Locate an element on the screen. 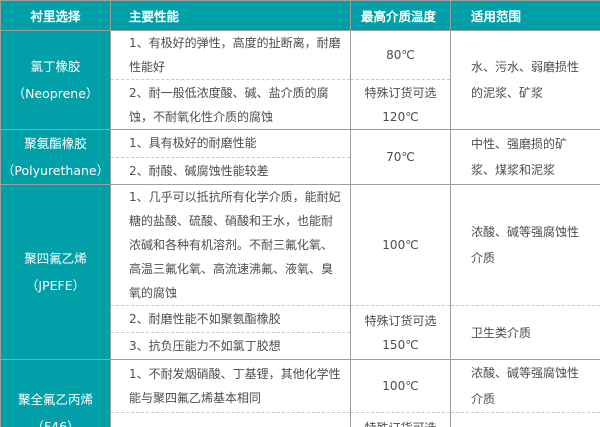 The image size is (600, 427). temp-line: 150℃ is located at coordinates (400, 344).